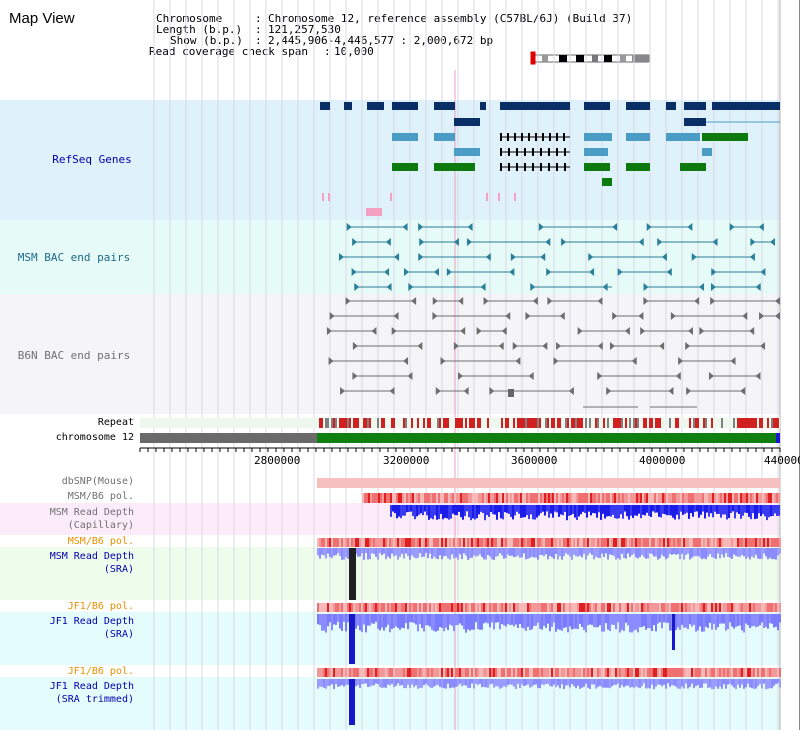 Image resolution: width=800 pixels, height=730 pixels. I want to click on track-label-chromosome: chromosome 12, so click(94, 437).